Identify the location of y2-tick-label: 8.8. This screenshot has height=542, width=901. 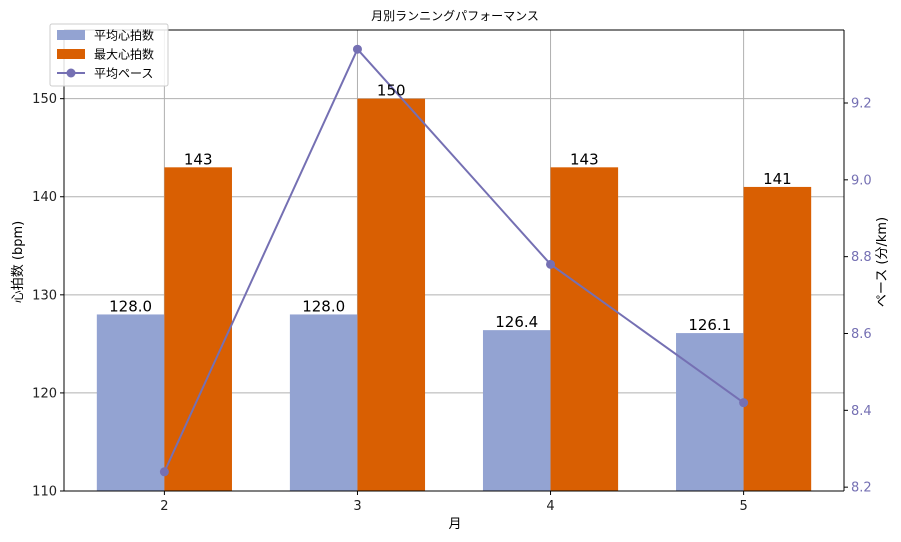
(861, 257).